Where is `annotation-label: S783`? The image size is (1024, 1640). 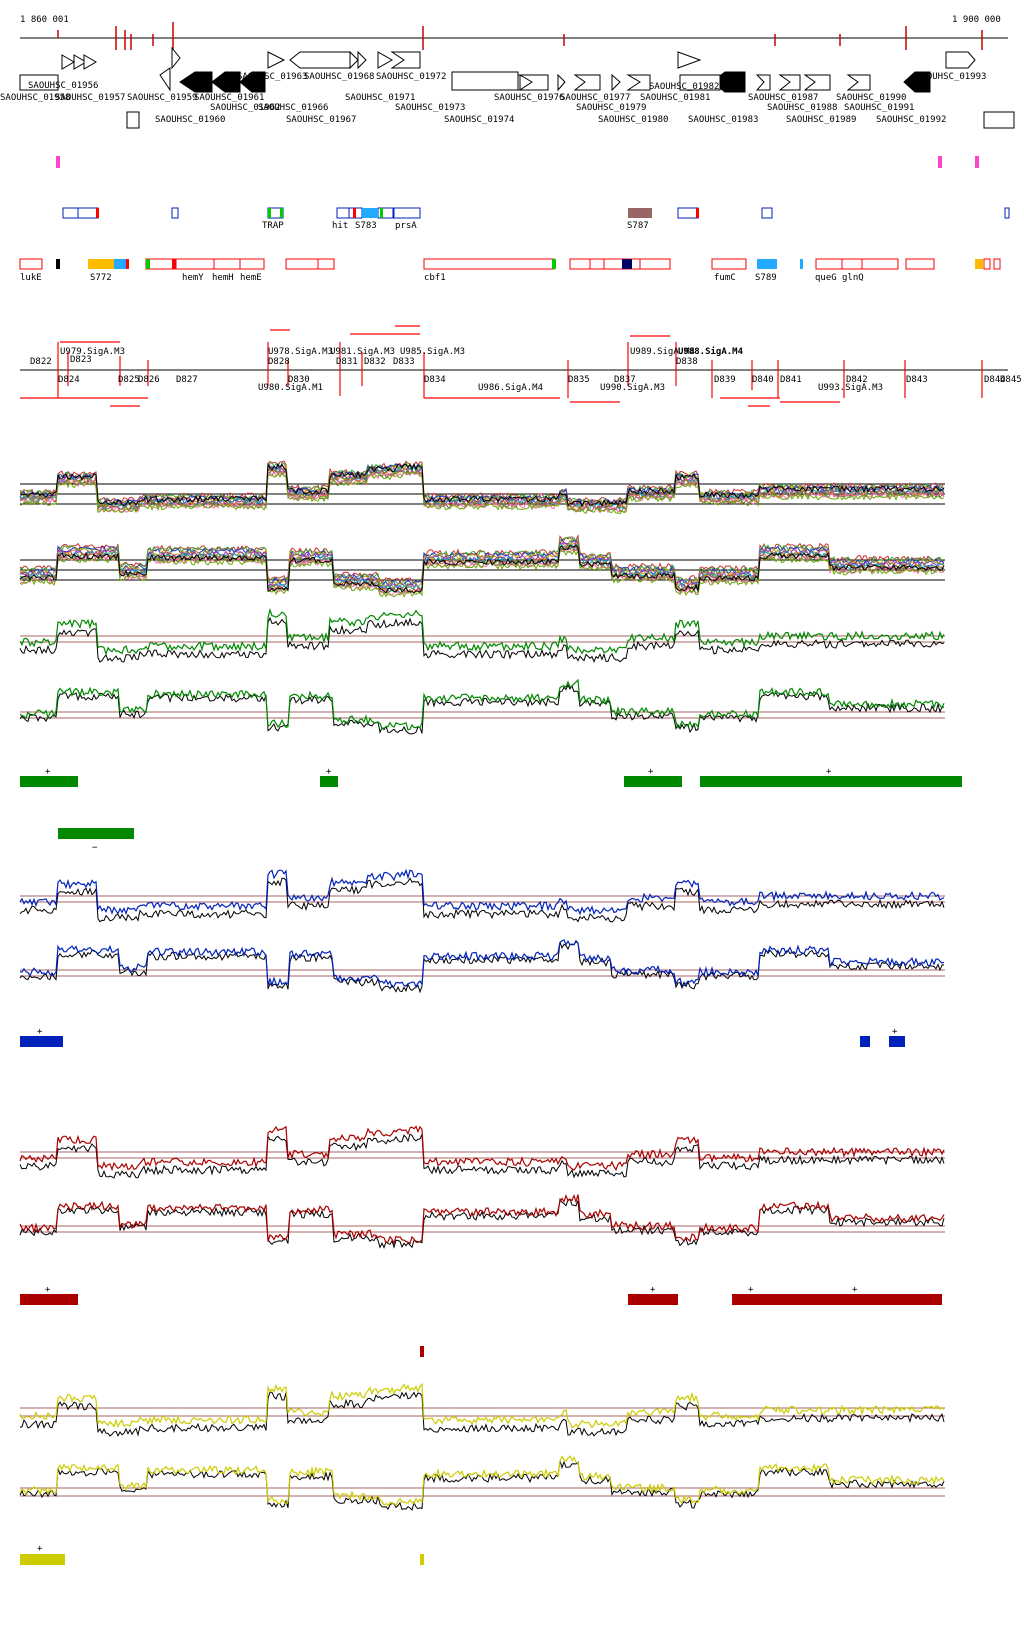 annotation-label: S783 is located at coordinates (366, 226).